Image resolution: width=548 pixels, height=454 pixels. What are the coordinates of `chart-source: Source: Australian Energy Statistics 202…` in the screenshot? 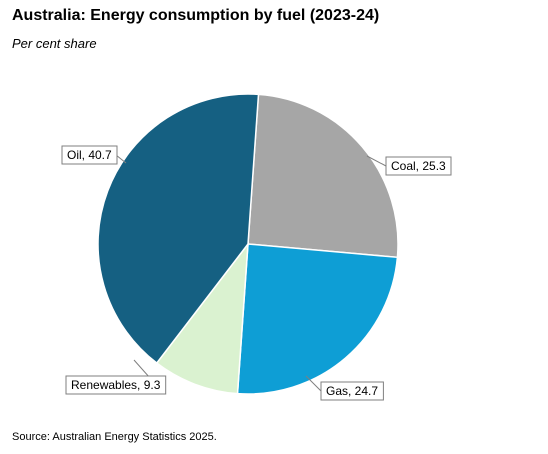 It's located at (114, 437).